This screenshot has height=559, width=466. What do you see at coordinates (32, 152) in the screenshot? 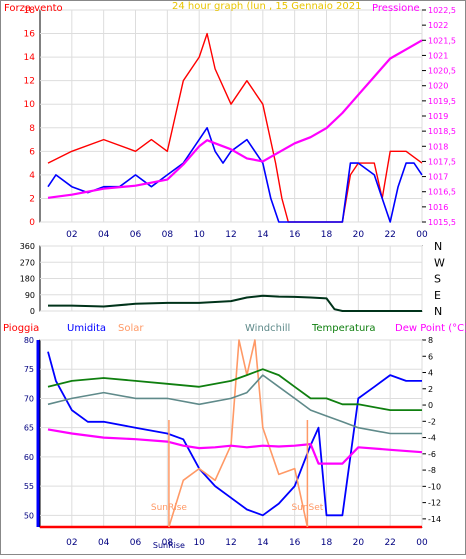
I see `wind-y-tick: 6` at bounding box center [32, 152].